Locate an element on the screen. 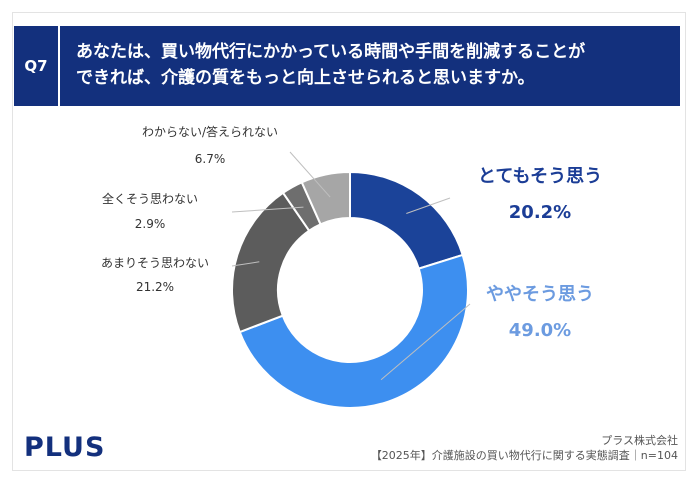  slice-label-not-really: あまりそう思わない is located at coordinates (155, 263).